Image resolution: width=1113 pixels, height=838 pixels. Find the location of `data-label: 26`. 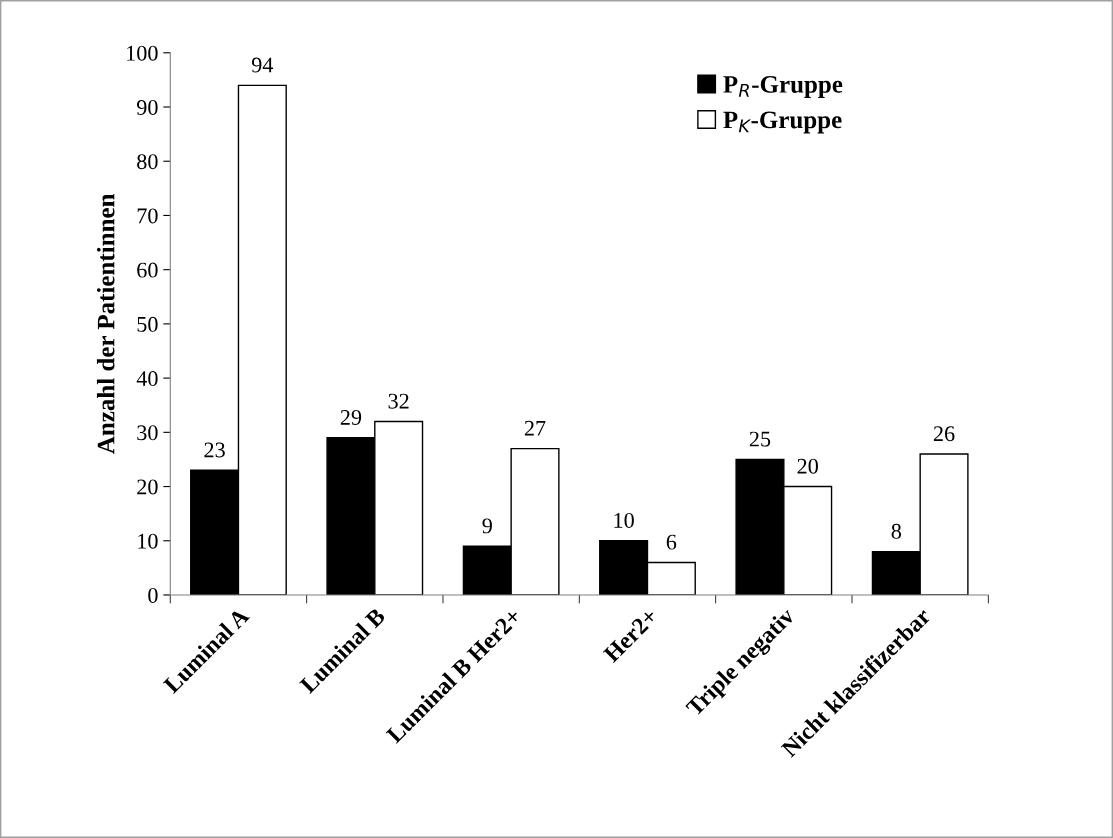

data-label: 26 is located at coordinates (944, 434).